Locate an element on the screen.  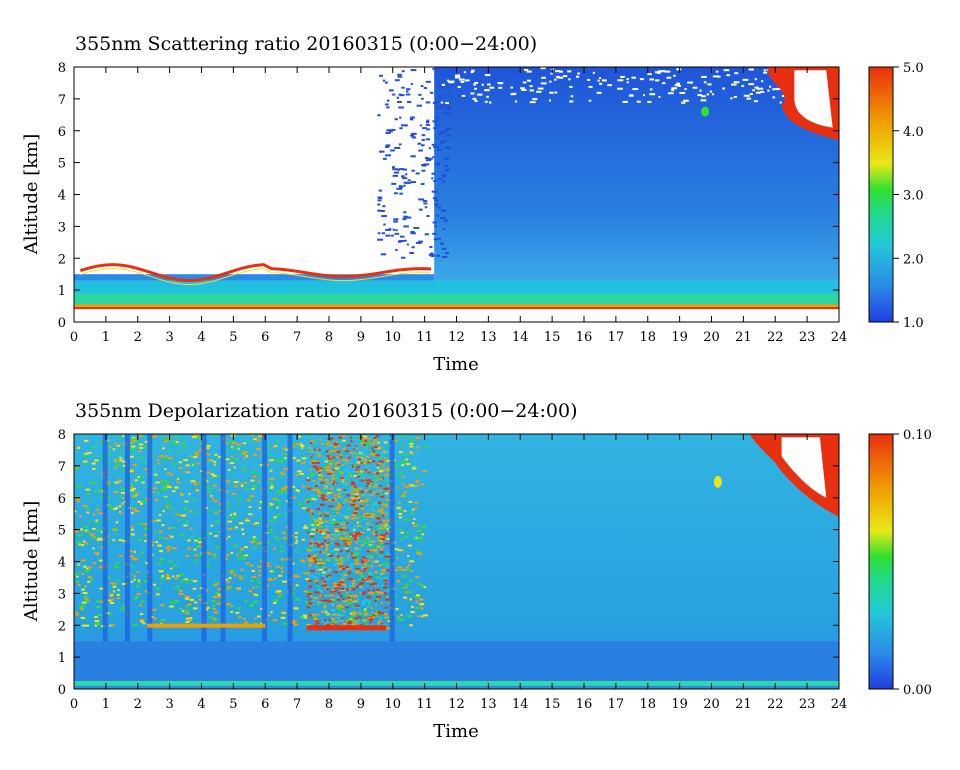
x-tick-label: 10 is located at coordinates (392, 337).